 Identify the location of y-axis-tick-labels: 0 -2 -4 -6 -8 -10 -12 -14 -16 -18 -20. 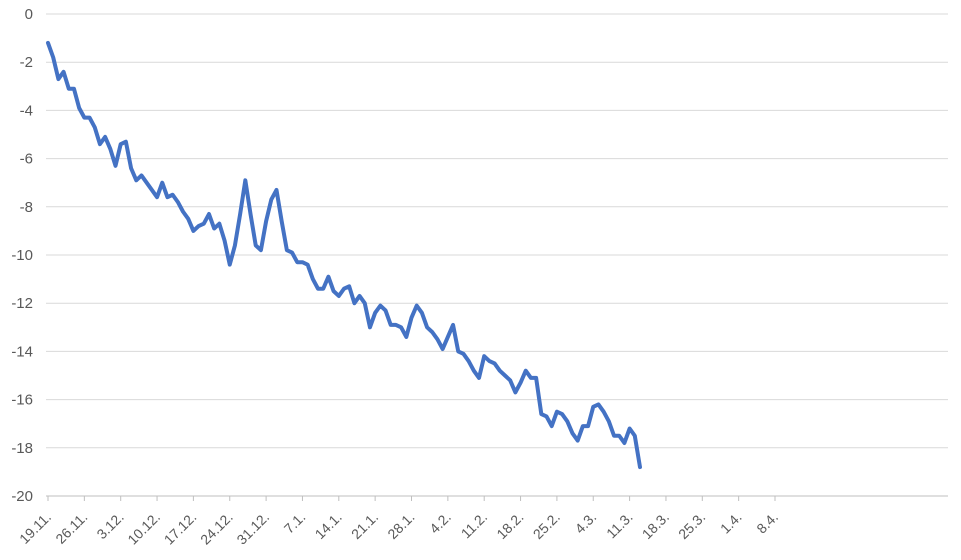
(22, 255).